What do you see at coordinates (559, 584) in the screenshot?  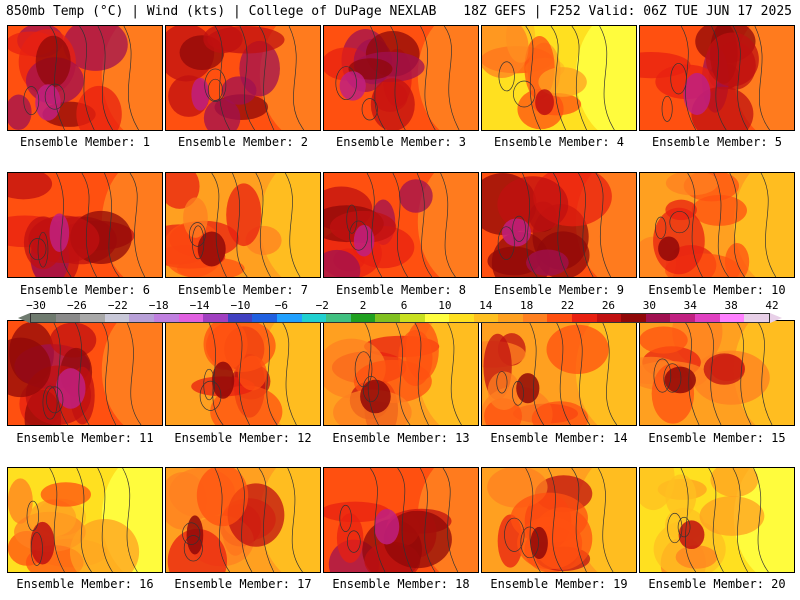 I see `ensemble-member-label: Ensemble Member: 19` at bounding box center [559, 584].